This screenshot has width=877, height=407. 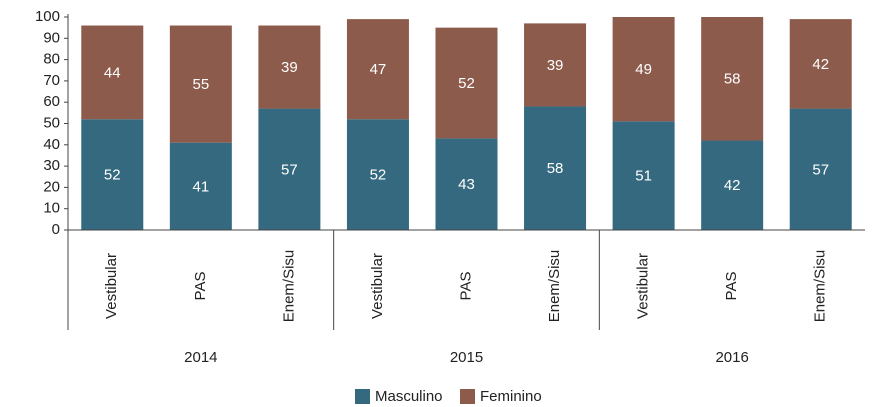 I want to click on data-label: 47, so click(x=378, y=69).